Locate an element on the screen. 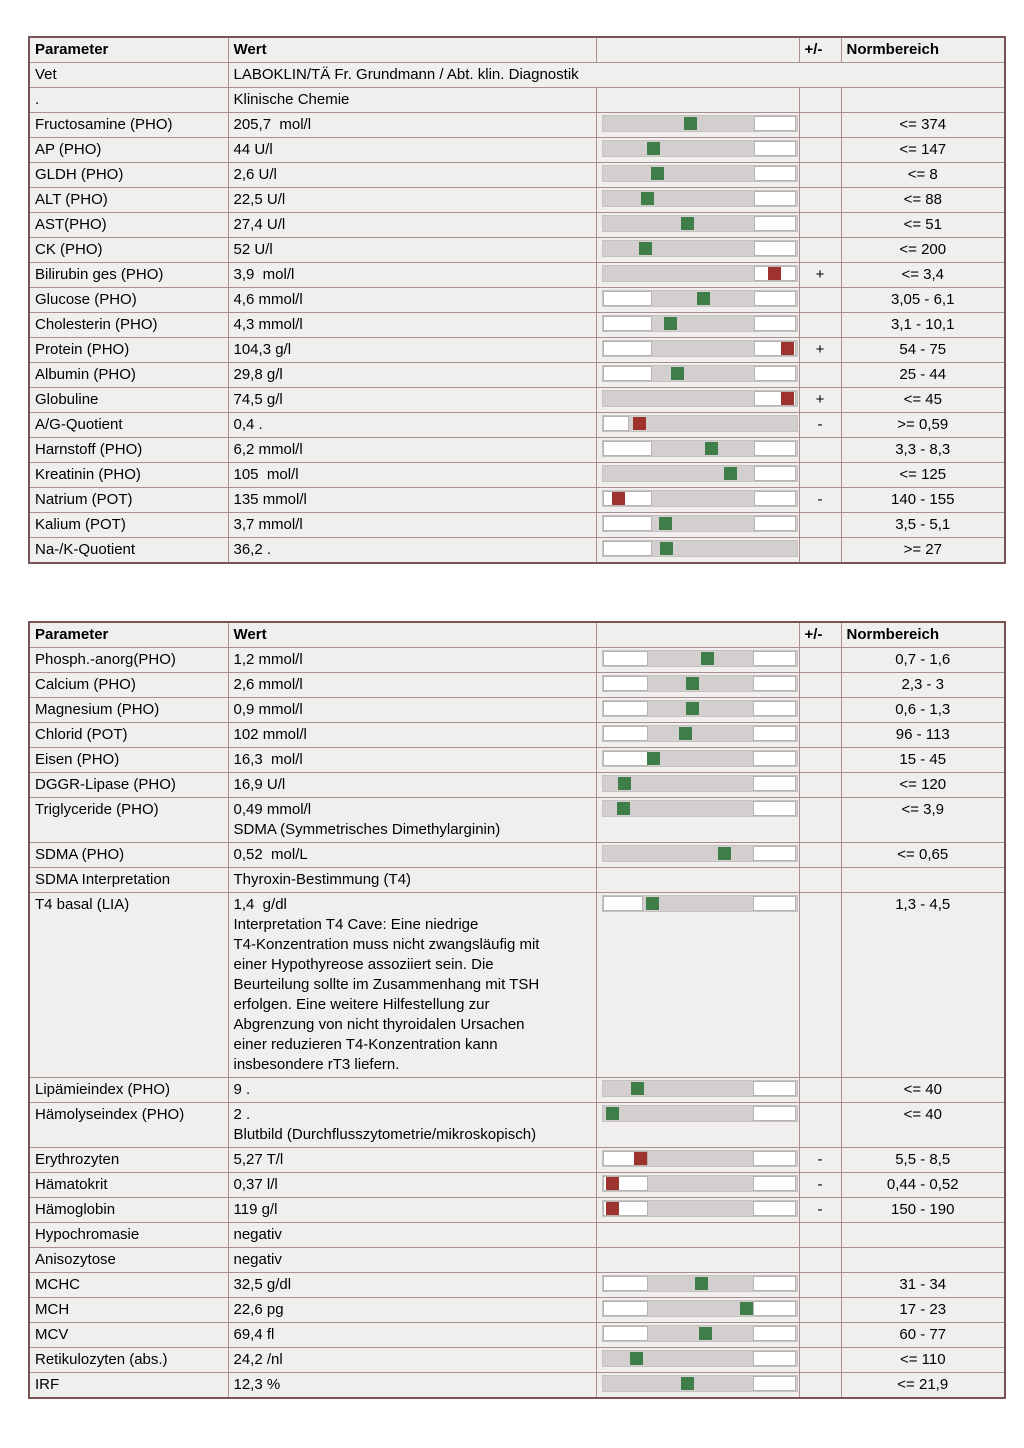 Image resolution: width=1024 pixels, height=1448 pixels. parameter-cell: Na-/K-Quotient is located at coordinates (128, 550).